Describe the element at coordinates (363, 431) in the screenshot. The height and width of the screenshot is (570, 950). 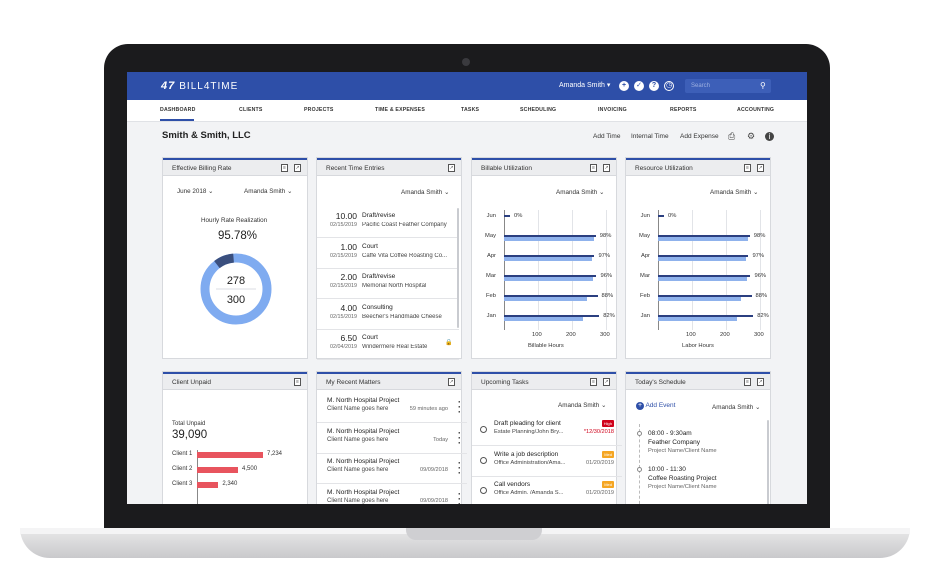
I see `matter-project: M. North Hospital Project` at that location.